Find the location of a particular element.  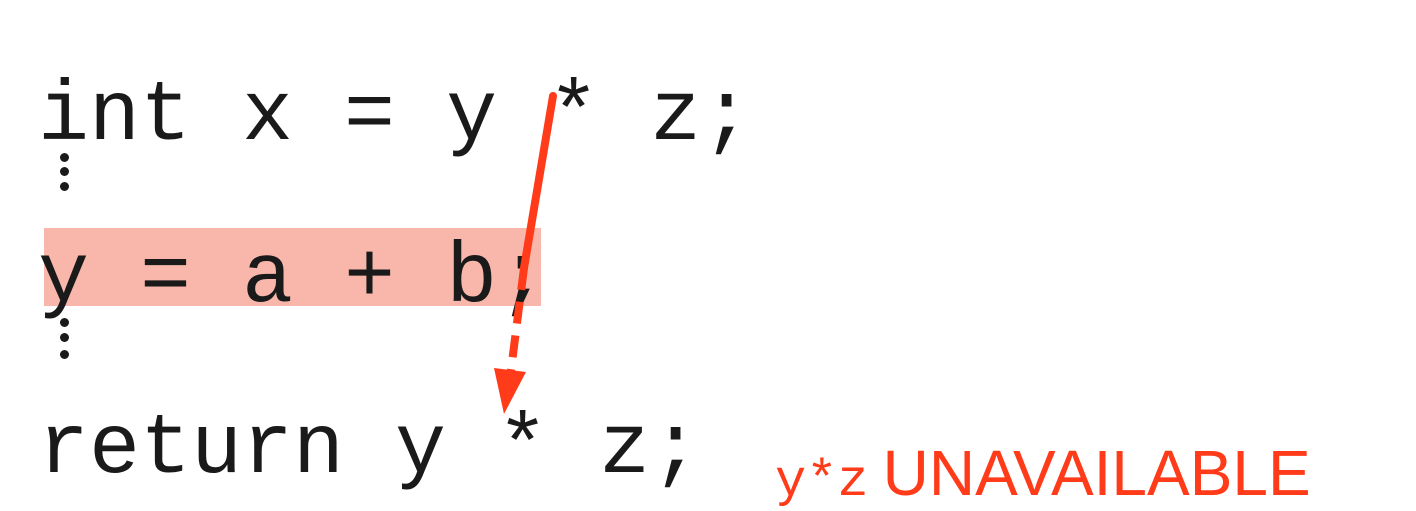

availability-annotation: y*z UNAVAILABLE is located at coordinates (1039, 464).